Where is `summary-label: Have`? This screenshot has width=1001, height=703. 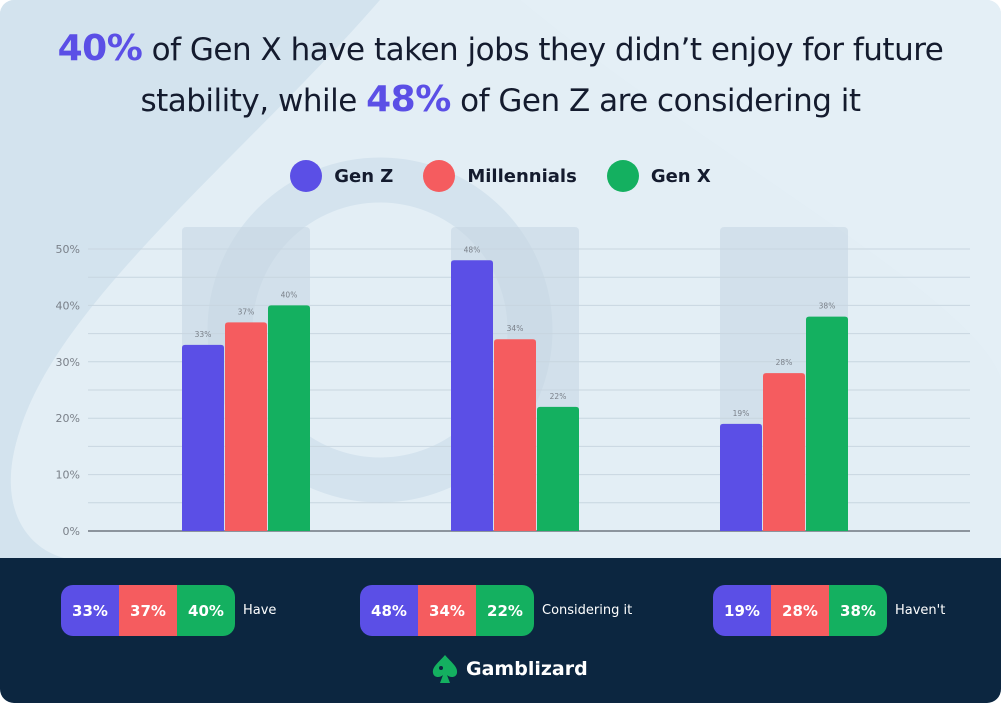 summary-label: Have is located at coordinates (260, 610).